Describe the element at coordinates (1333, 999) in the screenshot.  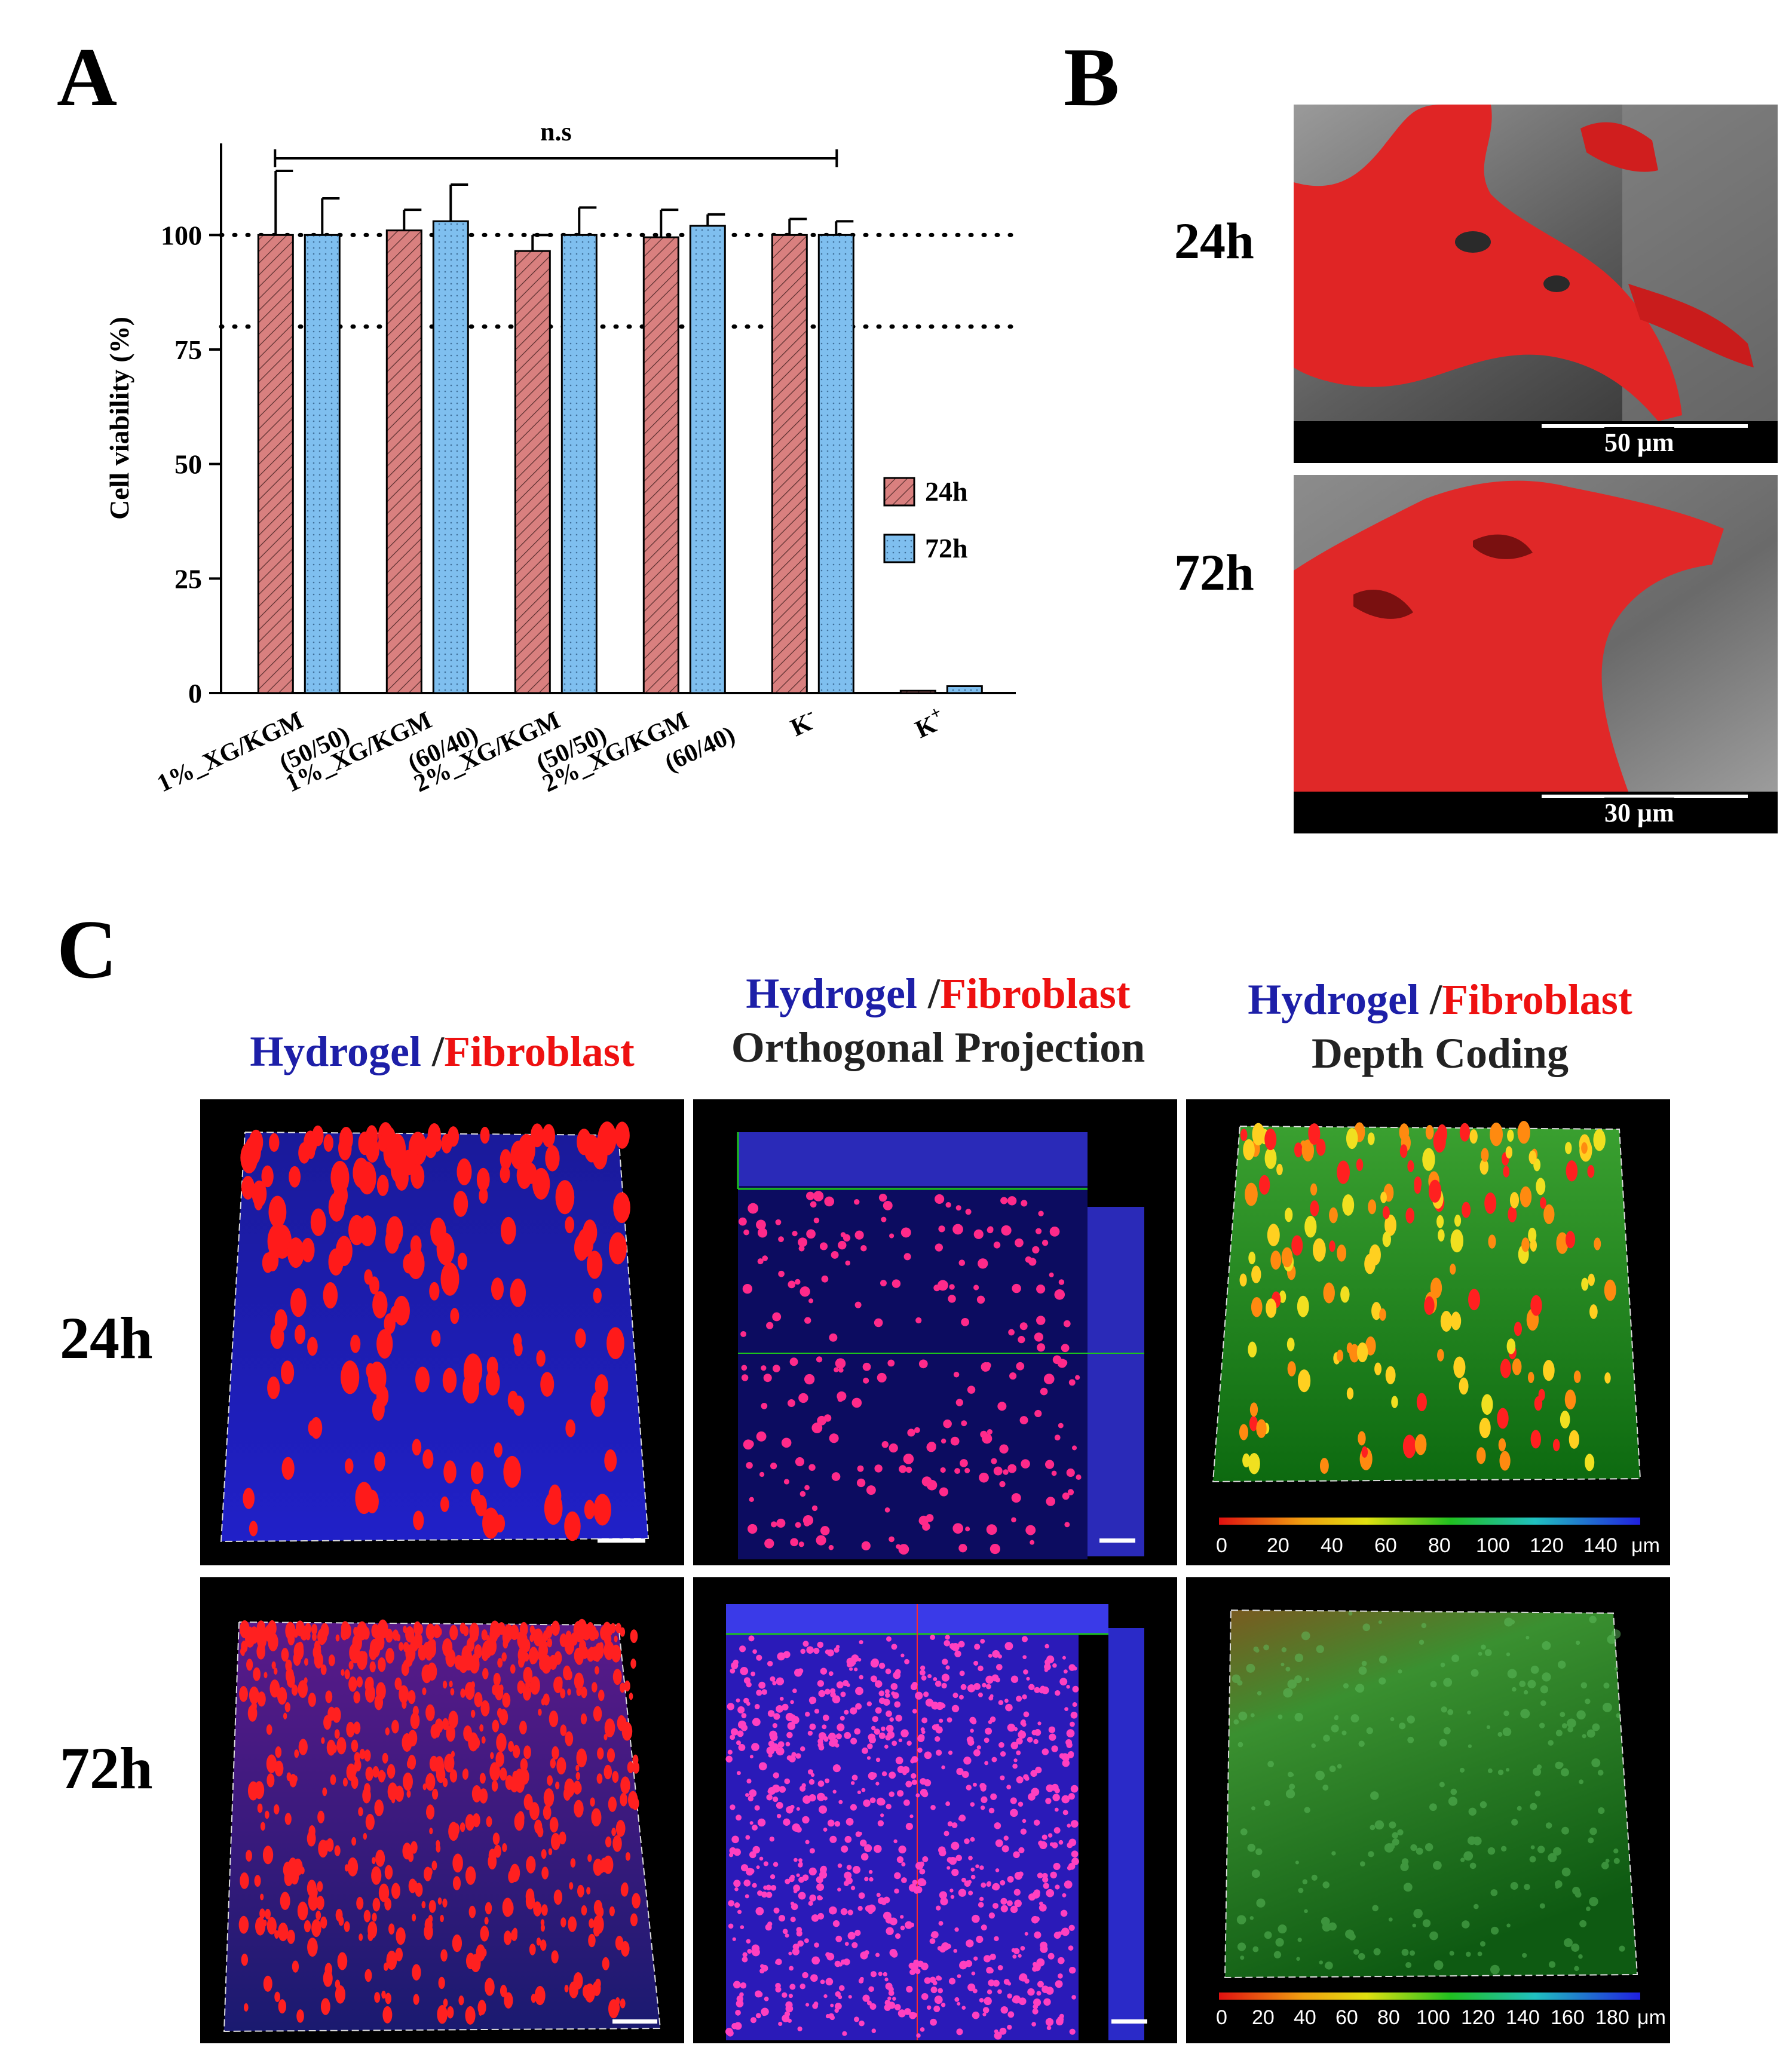
I see `col3-hydrogel: Hydrogel` at that location.